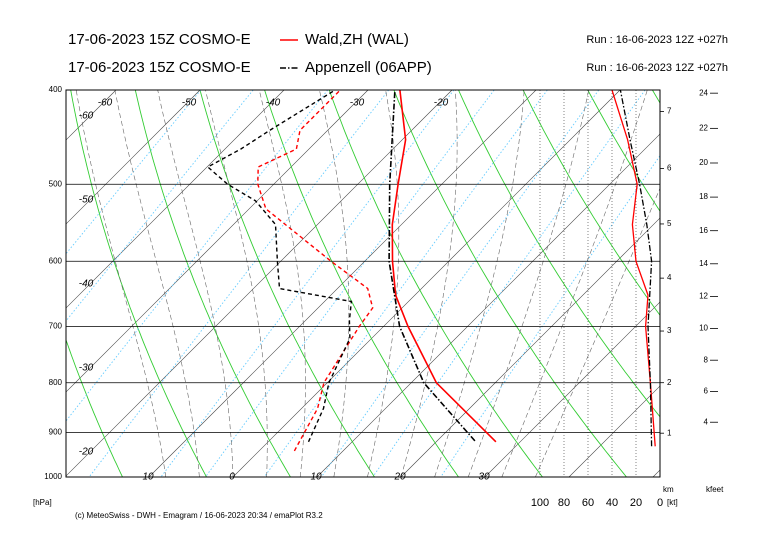 This screenshot has width=766, height=541. Describe the element at coordinates (703, 263) in the screenshot. I see `kfeet-tick-label: 14` at that location.